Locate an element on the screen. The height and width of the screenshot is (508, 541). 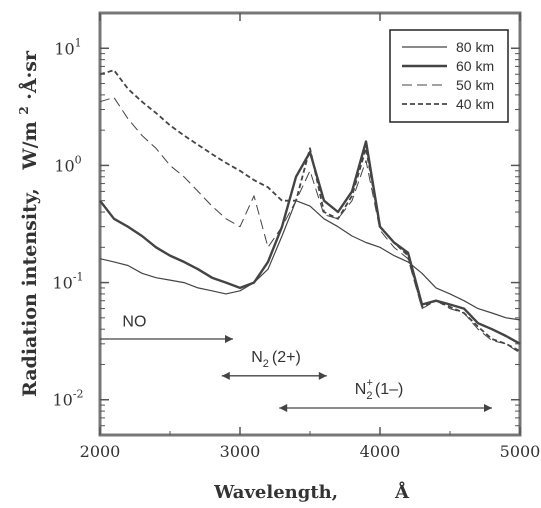
y-tick-label: 10⁰ is located at coordinates (67, 164).